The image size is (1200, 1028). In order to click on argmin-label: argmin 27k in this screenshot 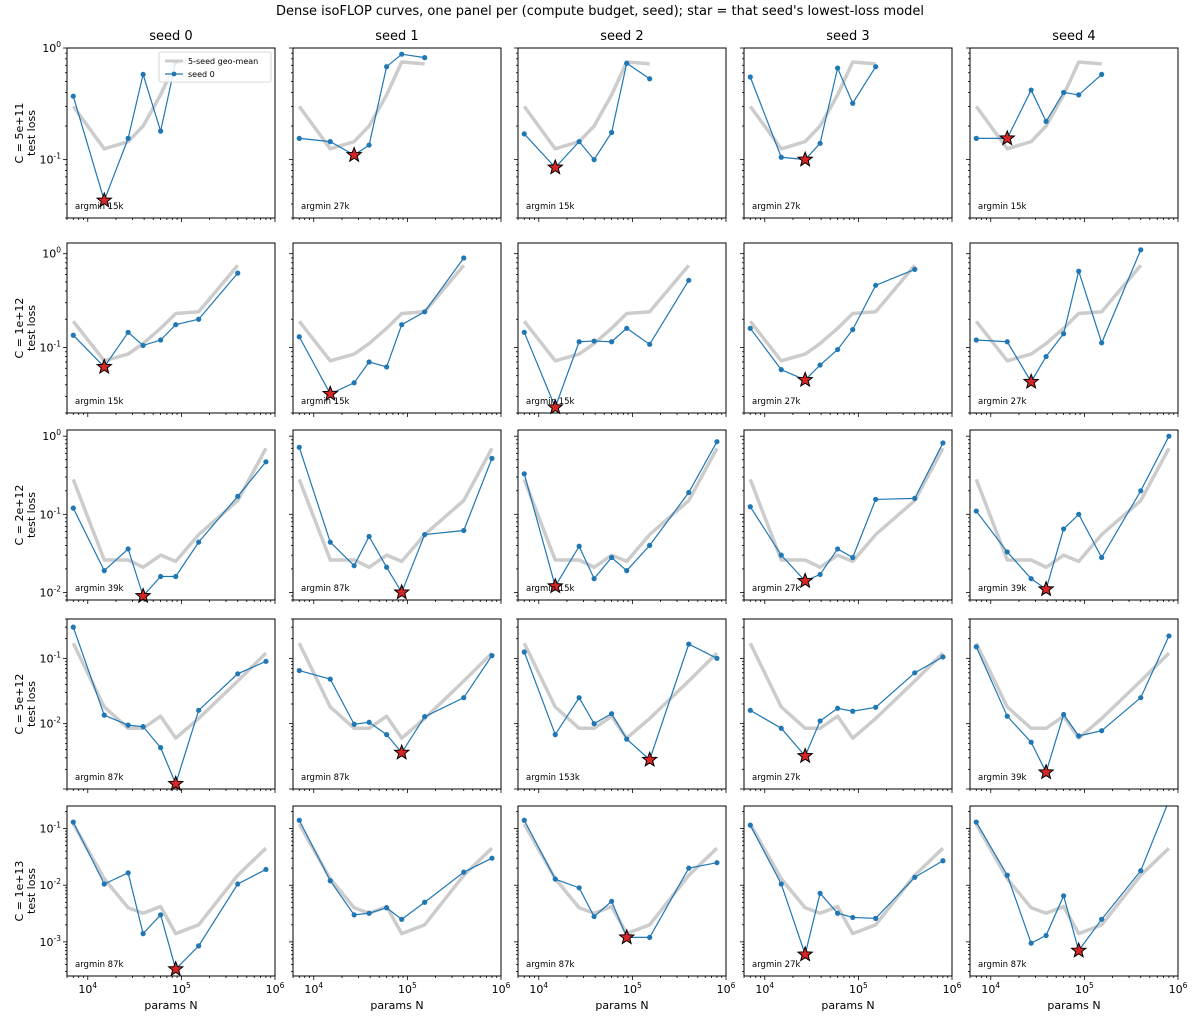, I will do `click(776, 589)`.